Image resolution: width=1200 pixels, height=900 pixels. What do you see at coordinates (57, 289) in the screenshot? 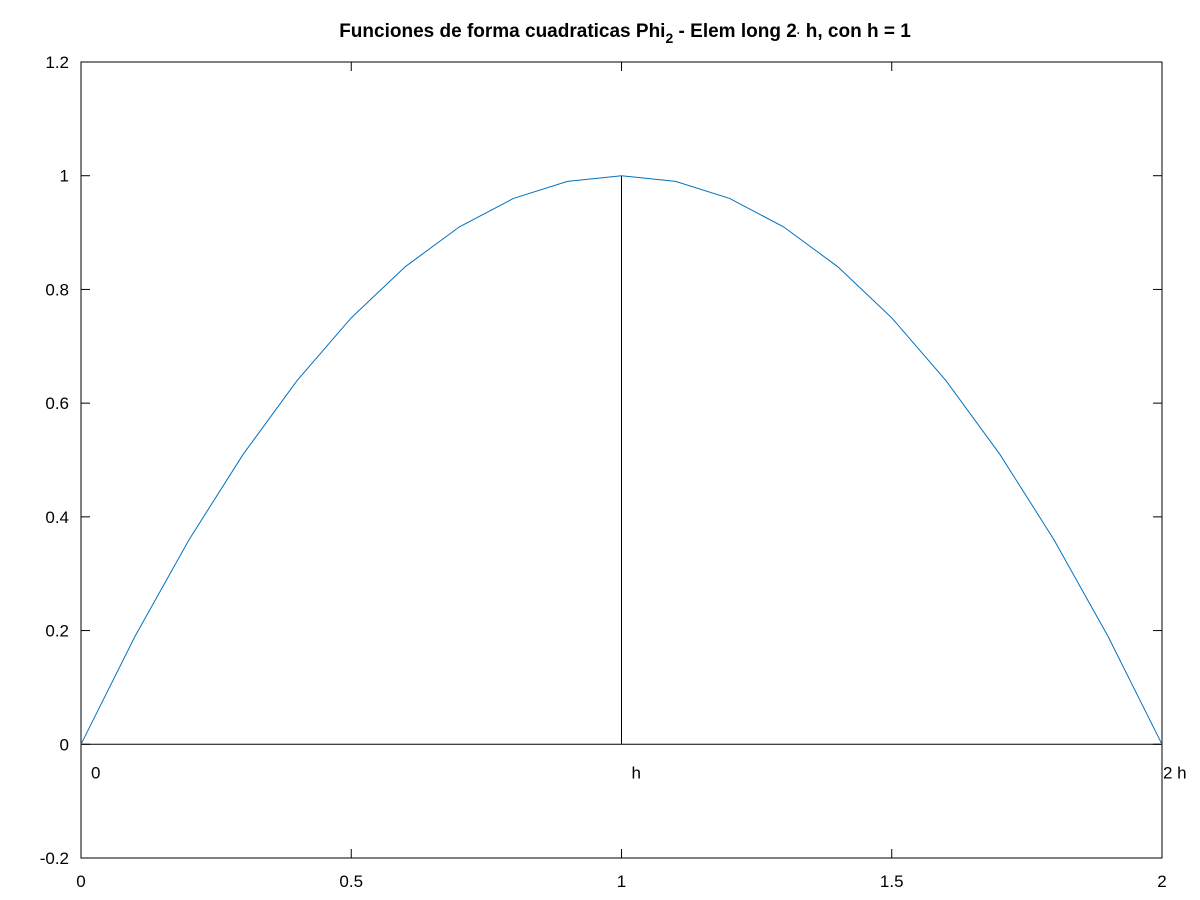
I see `y-tick-label: 0.8` at bounding box center [57, 289].